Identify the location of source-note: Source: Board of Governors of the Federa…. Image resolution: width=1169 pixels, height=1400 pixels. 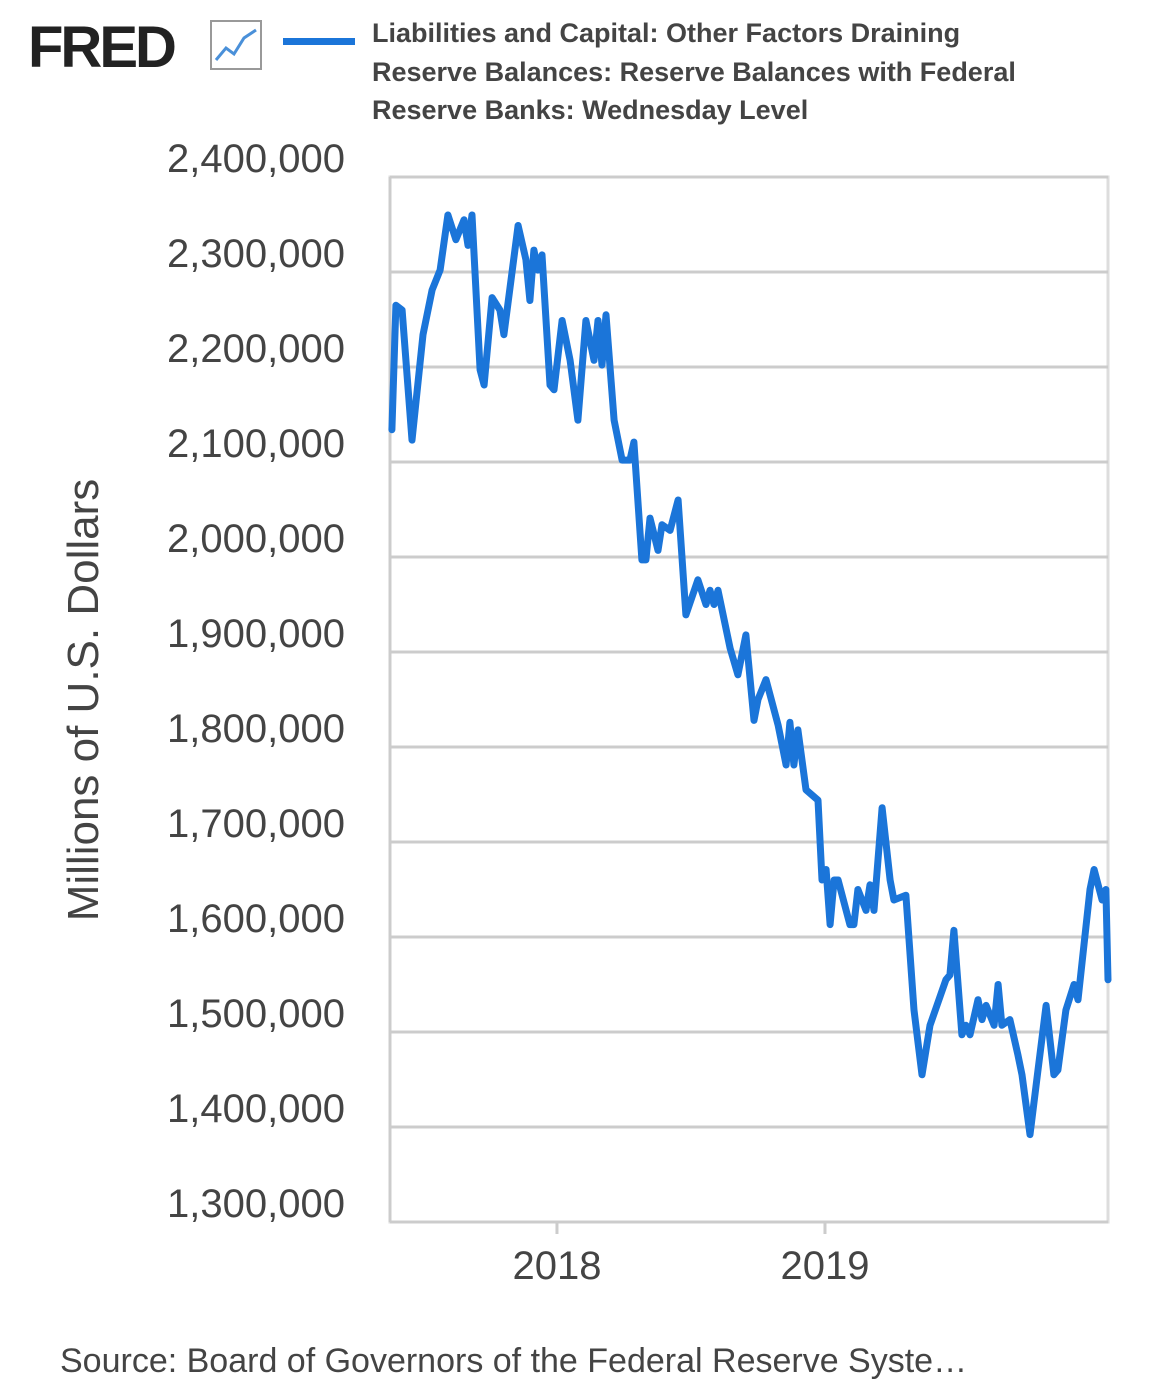
(514, 1361).